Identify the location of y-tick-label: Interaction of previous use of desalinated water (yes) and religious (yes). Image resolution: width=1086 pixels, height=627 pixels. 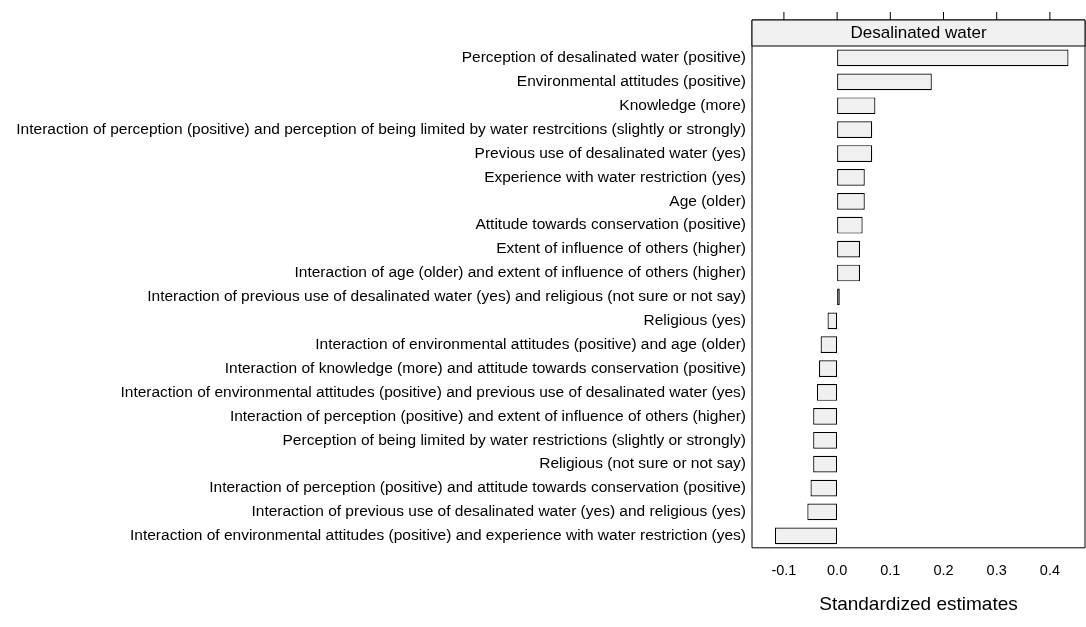
(498, 511).